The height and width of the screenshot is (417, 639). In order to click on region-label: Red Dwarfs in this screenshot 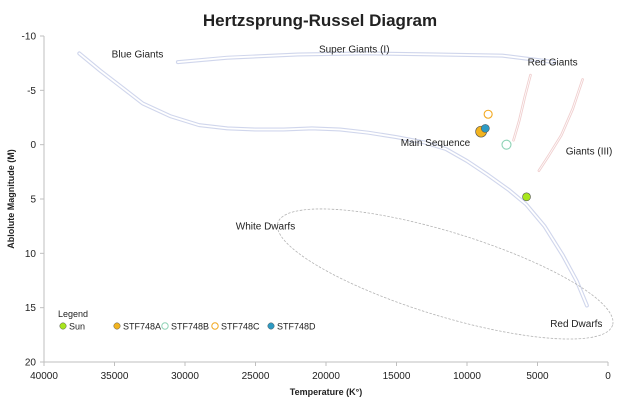, I will do `click(576, 324)`.